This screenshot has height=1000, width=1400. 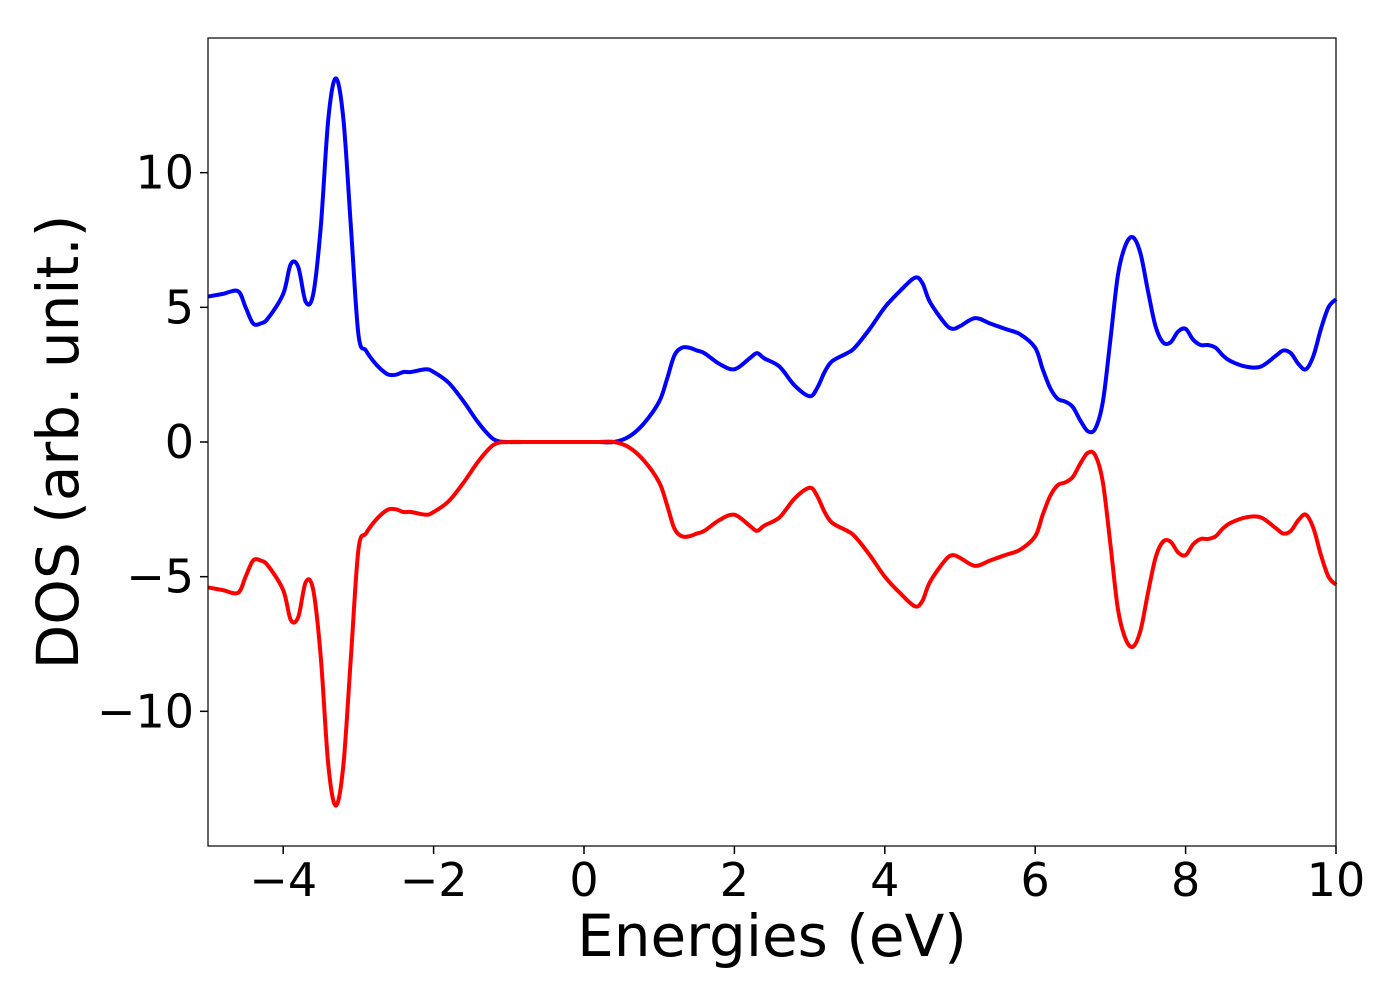 What do you see at coordinates (434, 880) in the screenshot?
I see `x-tick-label: −2` at bounding box center [434, 880].